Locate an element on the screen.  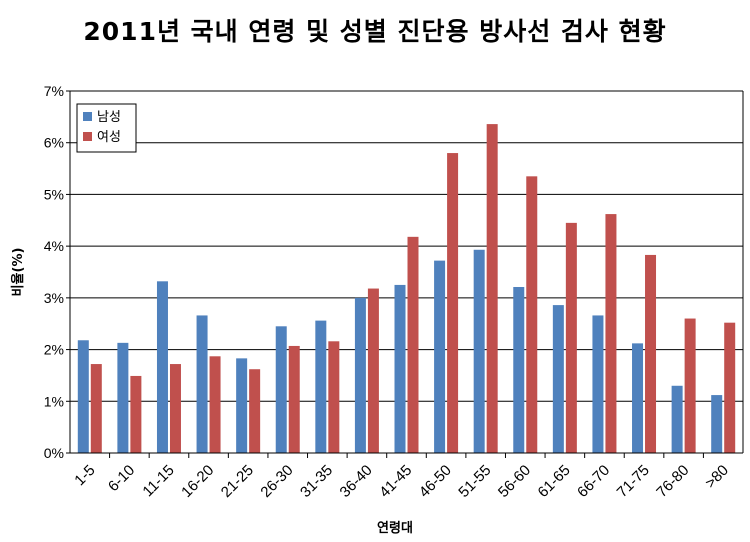
y-tick-labels: 0% 1% 2% 3% 4% 5% 6% 7% is located at coordinates (57, 272).